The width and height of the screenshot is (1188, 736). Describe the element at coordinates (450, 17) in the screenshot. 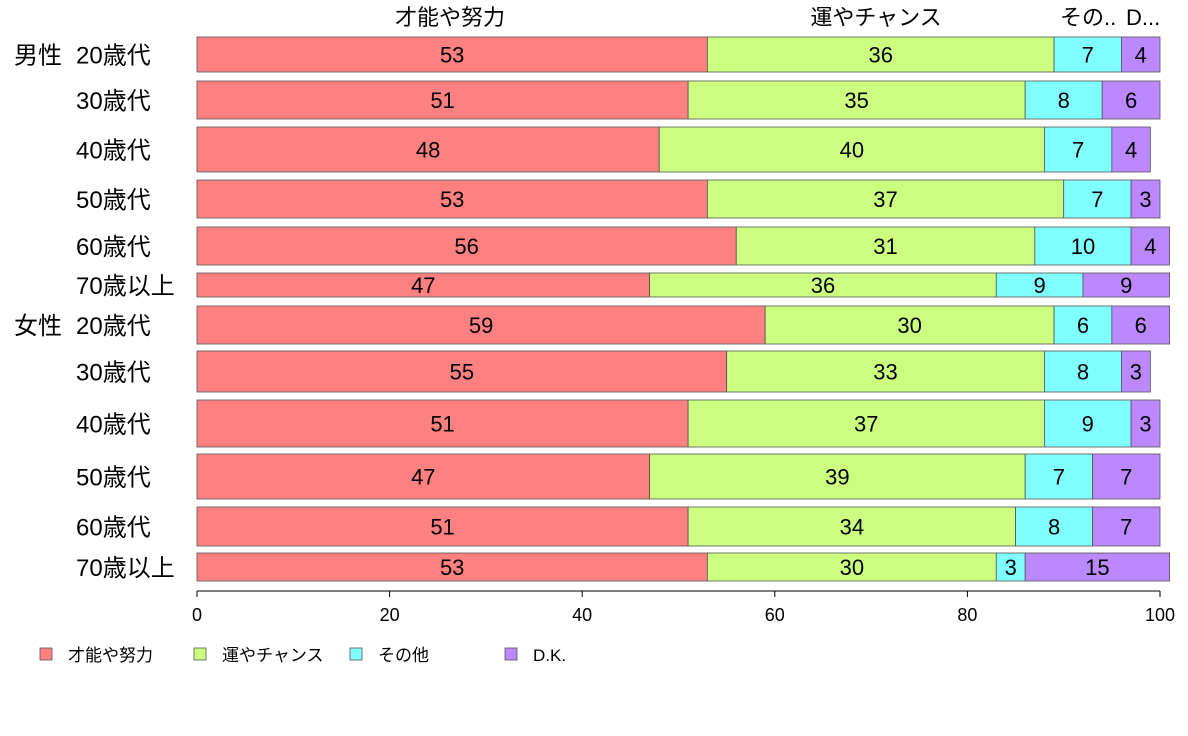

I see `top-series-label: 才能や努力` at that location.